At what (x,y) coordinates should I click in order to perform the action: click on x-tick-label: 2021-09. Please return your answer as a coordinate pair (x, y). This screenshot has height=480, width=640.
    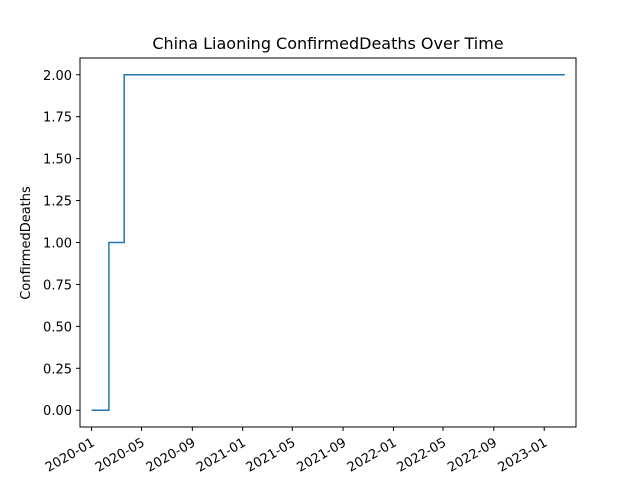
    Looking at the image, I should click on (322, 455).